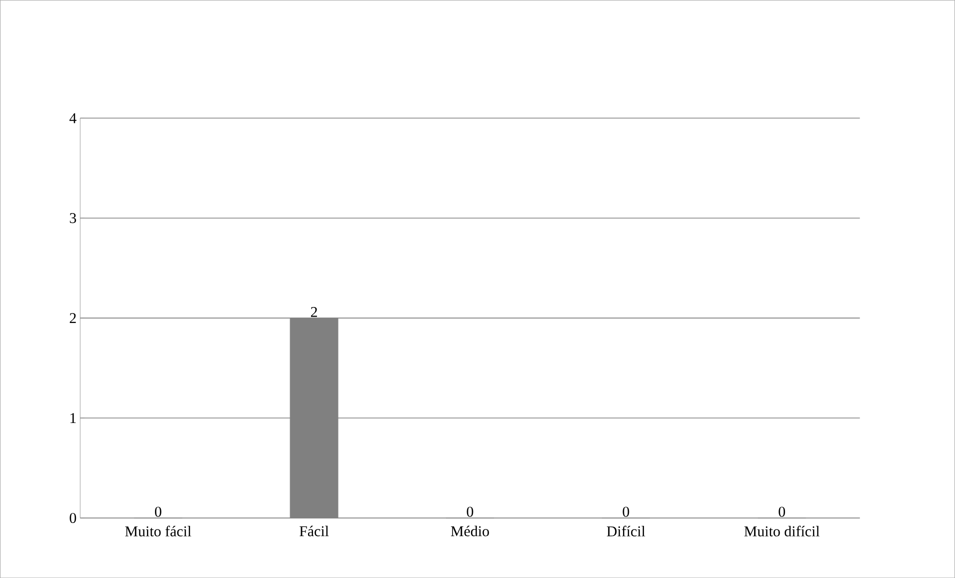 The image size is (955, 578). Describe the element at coordinates (72, 118) in the screenshot. I see `y-tick-label: 4` at that location.